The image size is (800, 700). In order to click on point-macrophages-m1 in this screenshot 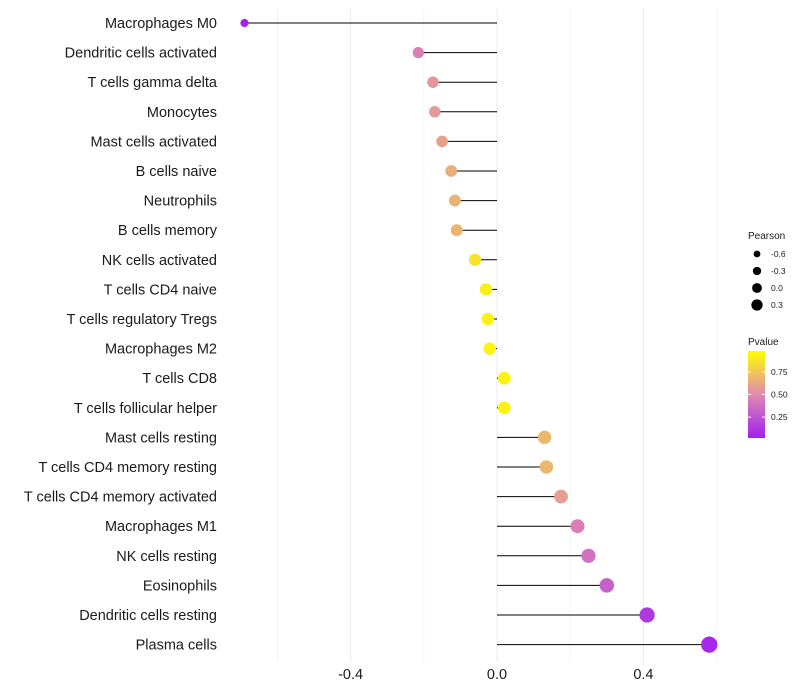, I will do `click(577, 526)`.